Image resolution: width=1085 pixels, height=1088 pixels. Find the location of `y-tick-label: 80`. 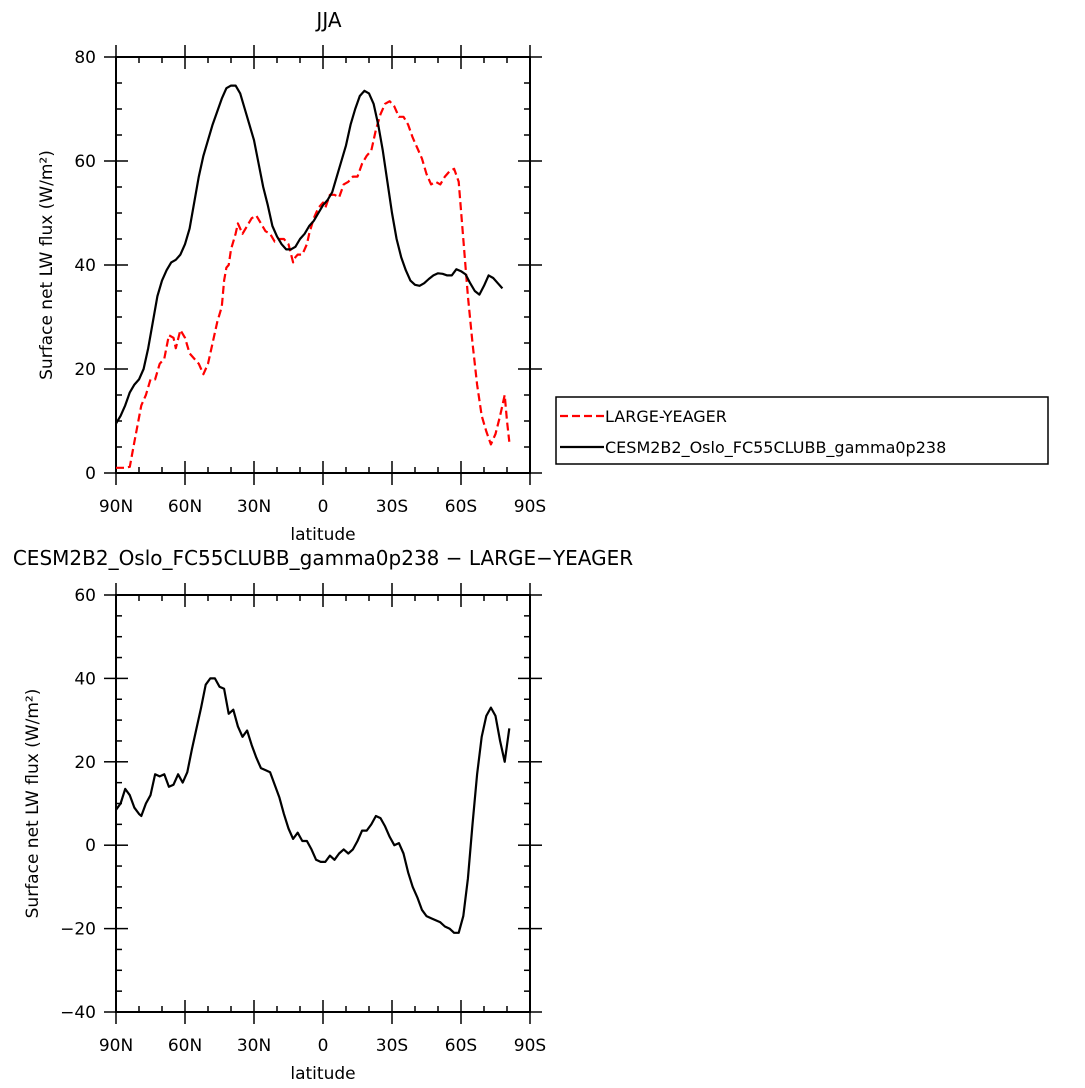

y-tick-label: 80 is located at coordinates (85, 58).